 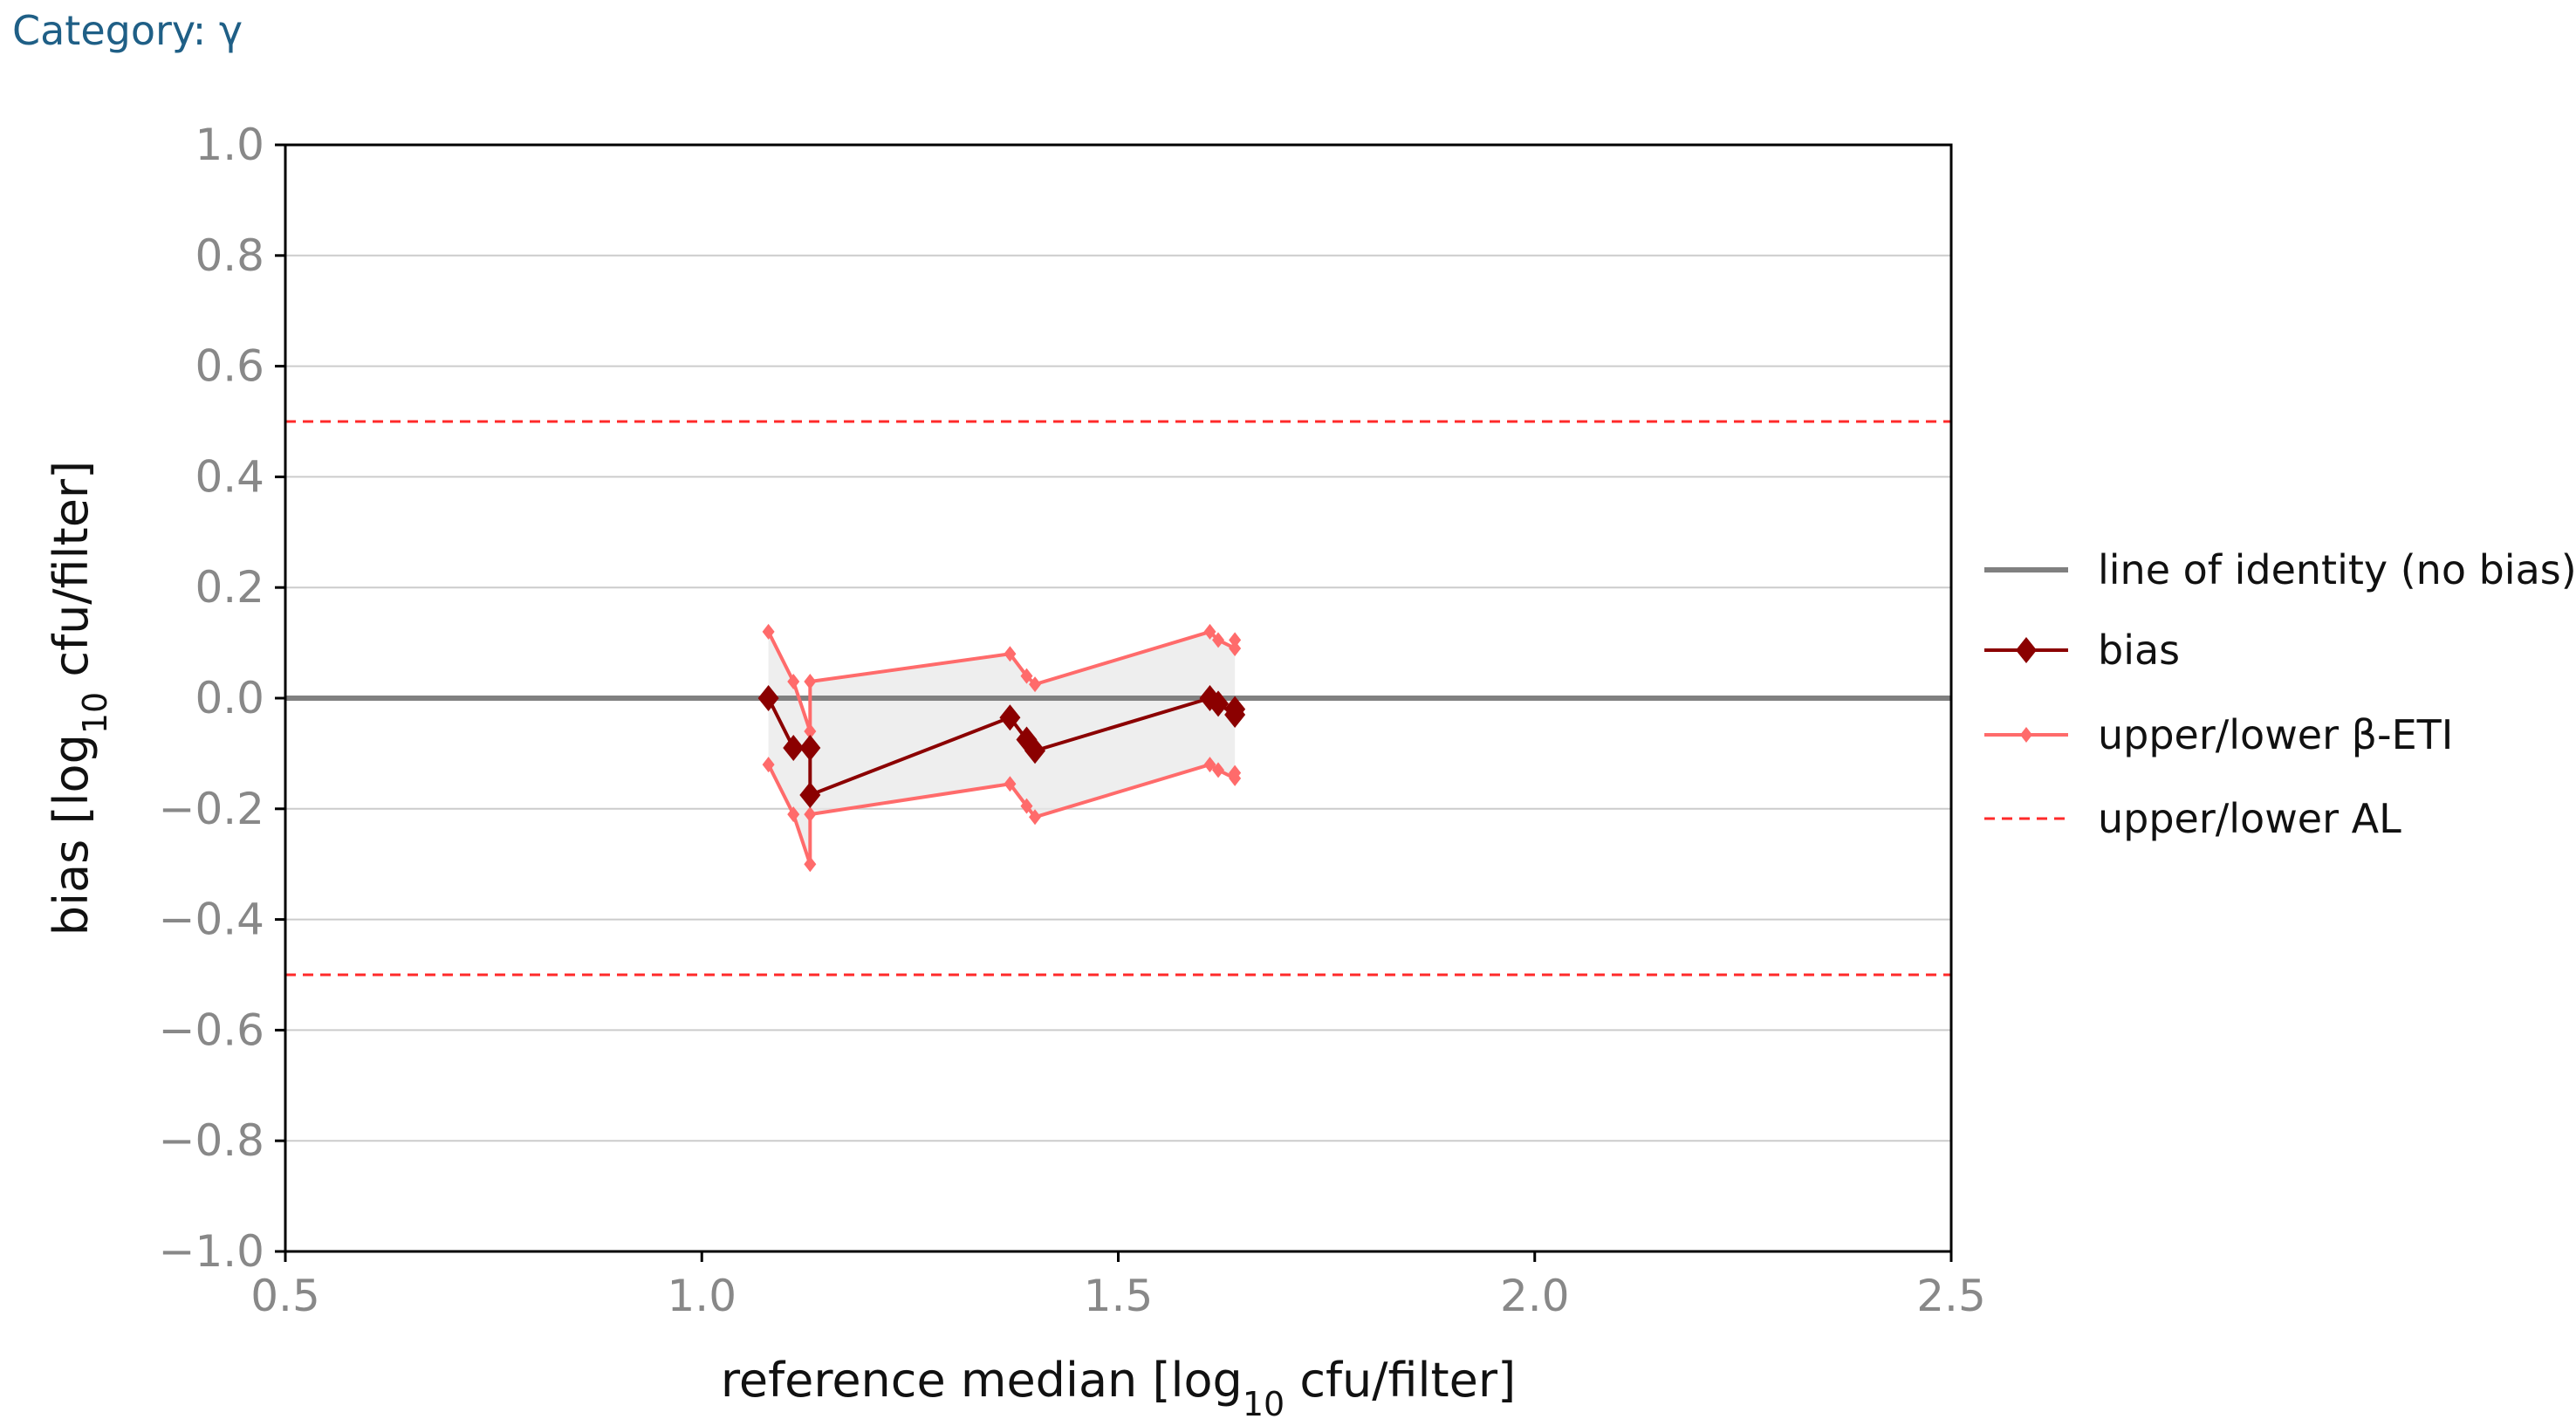 I want to click on y-tick-label: 1.0, so click(x=229, y=145).